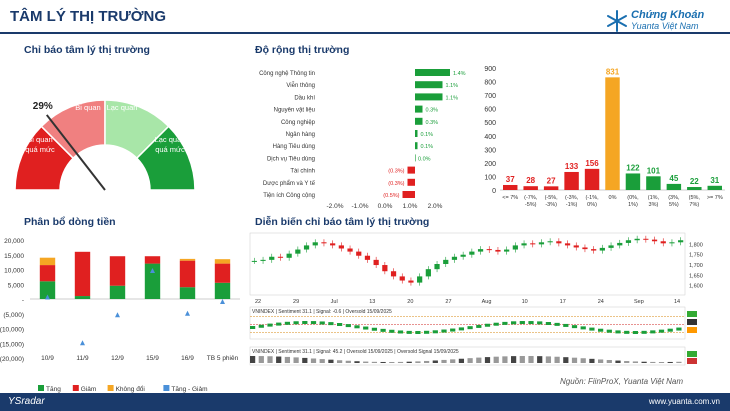 This screenshot has width=730, height=411. What do you see at coordinates (572, 205) in the screenshot?
I see `dist-x-tick: -1%)` at bounding box center [572, 205].